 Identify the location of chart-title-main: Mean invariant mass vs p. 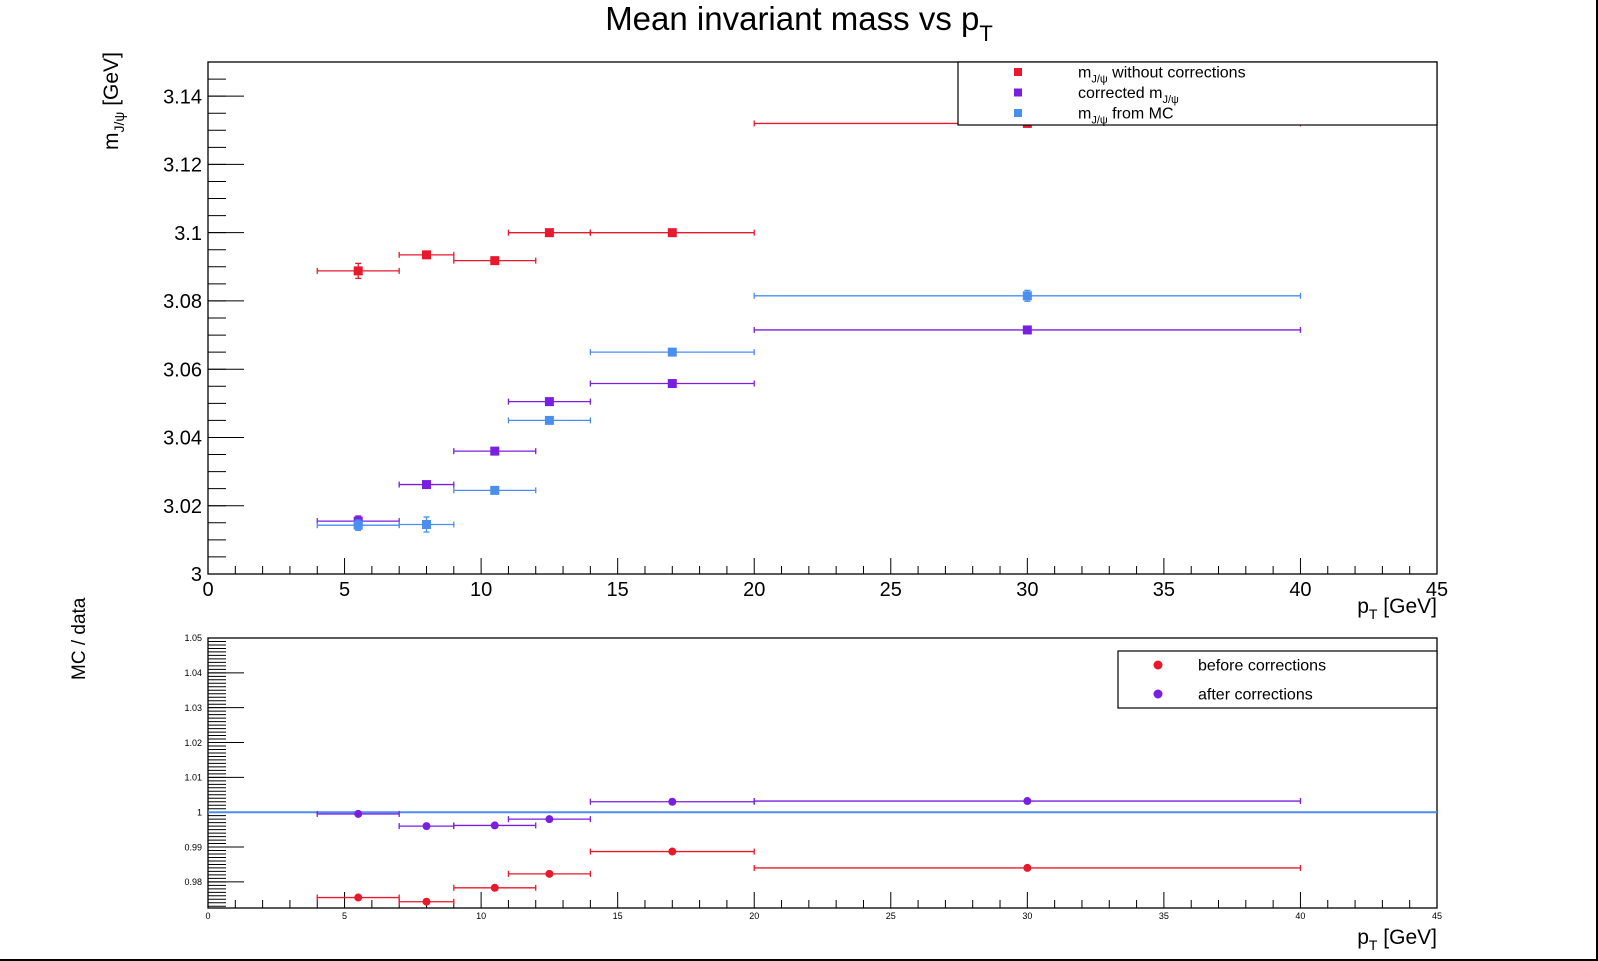
(792, 18).